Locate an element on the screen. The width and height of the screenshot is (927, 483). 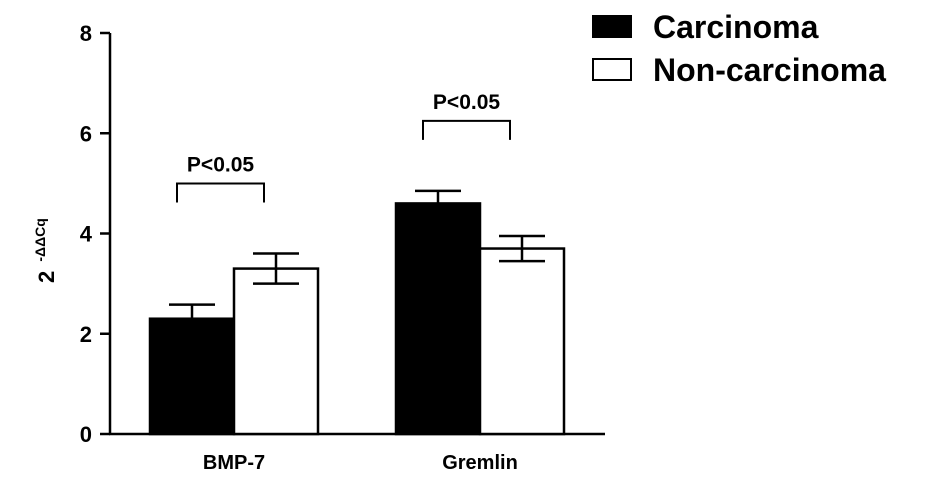
y-tick-label: 4 is located at coordinates (86, 234).